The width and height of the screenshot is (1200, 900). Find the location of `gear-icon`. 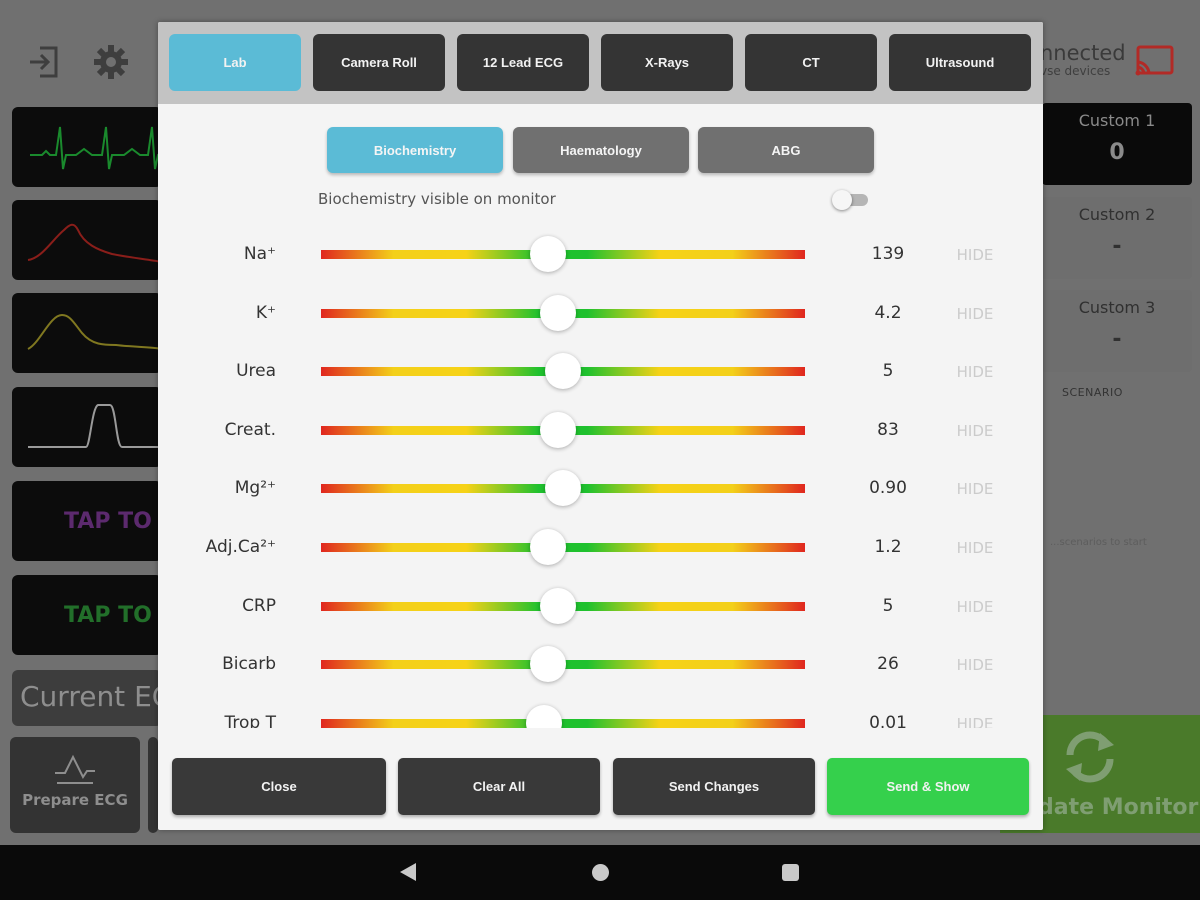

gear-icon is located at coordinates (111, 65).